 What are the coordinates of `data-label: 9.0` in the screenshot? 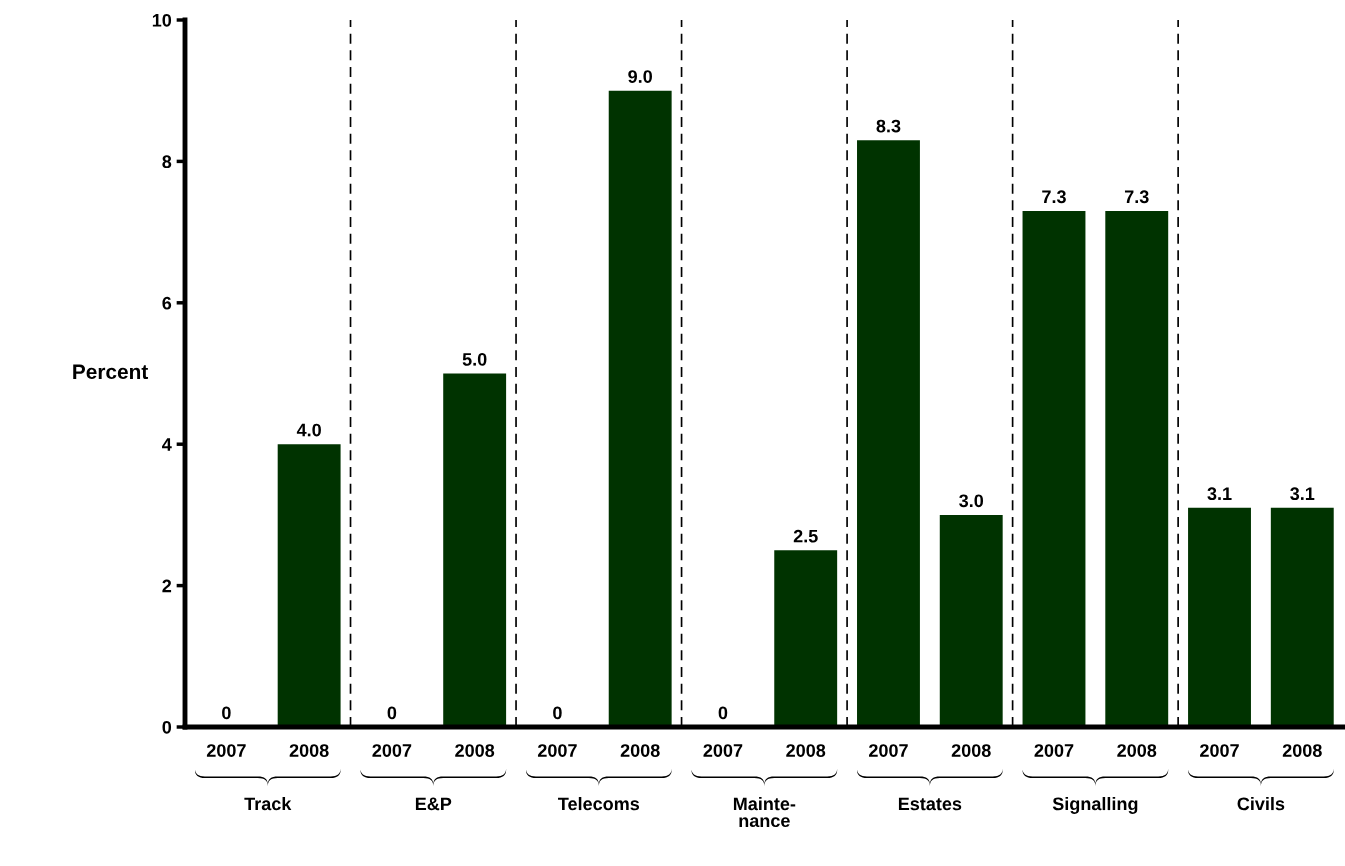 It's located at (640, 76).